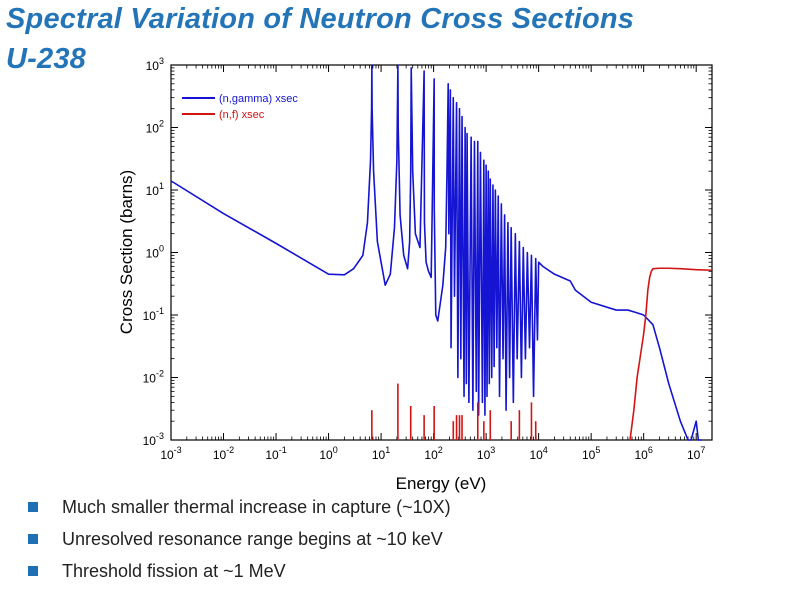  What do you see at coordinates (153, 377) in the screenshot?
I see `y-tick-label: 10⁻²` at bounding box center [153, 377].